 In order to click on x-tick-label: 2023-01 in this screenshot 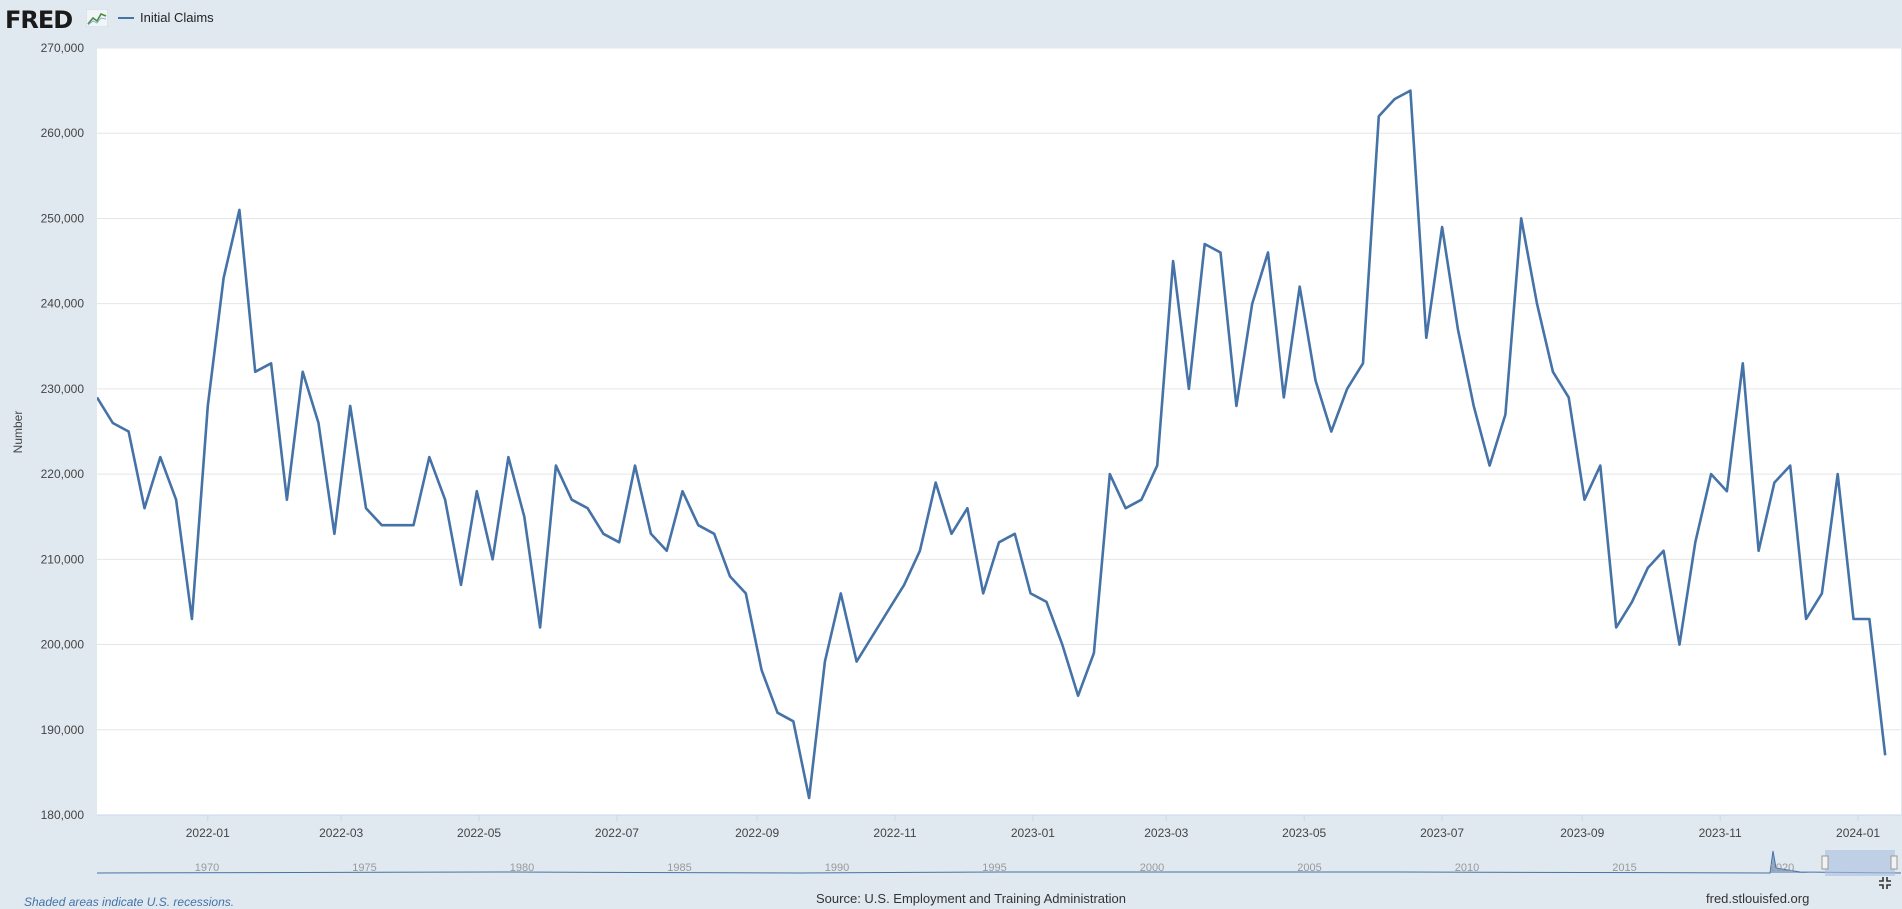, I will do `click(1033, 833)`.